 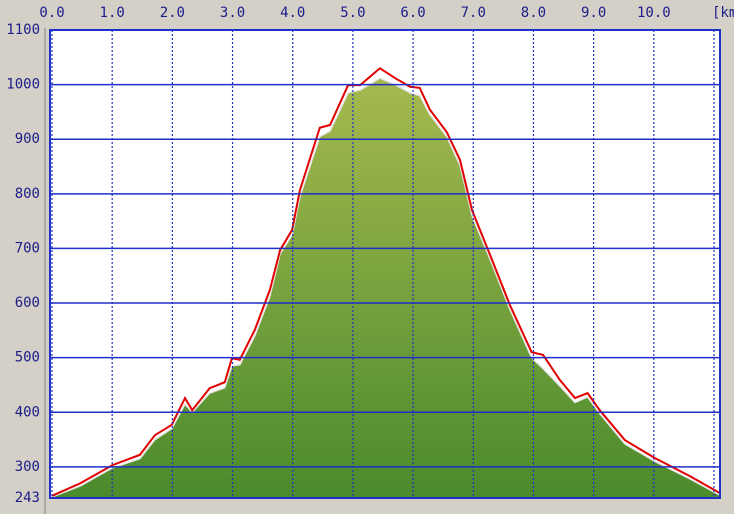 I want to click on x-tick-label: 3.0, so click(x=232, y=13).